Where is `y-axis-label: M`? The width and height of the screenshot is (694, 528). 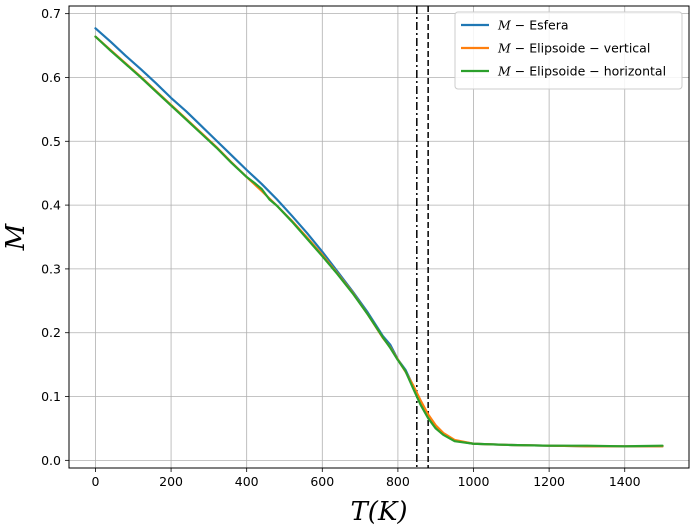
y-axis-label: M is located at coordinates (16, 236).